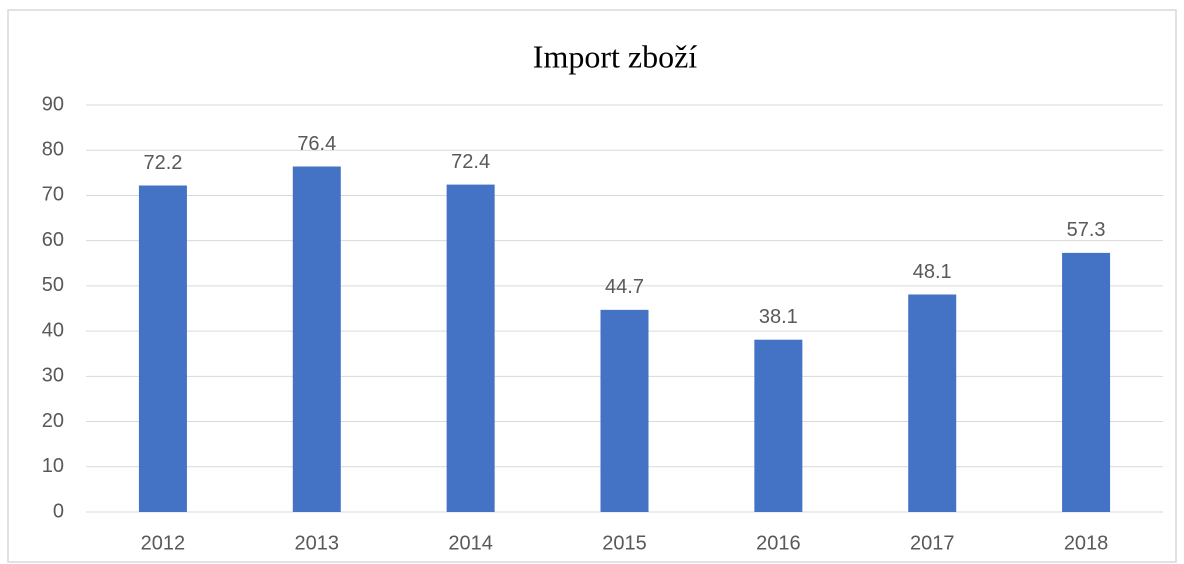 This screenshot has height=564, width=1184. Describe the element at coordinates (317, 543) in the screenshot. I see `x-tick-label: 2013` at that location.